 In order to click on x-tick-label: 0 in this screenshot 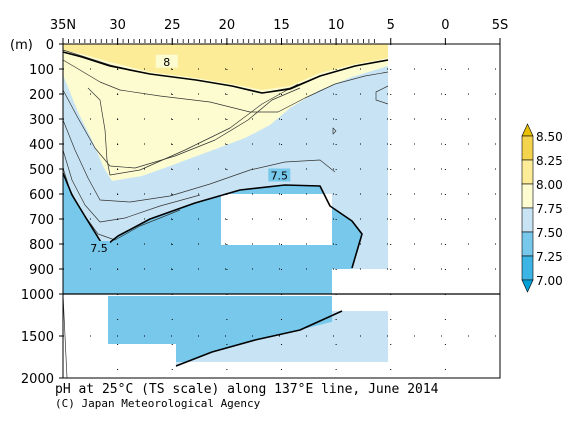, I will do `click(445, 25)`.